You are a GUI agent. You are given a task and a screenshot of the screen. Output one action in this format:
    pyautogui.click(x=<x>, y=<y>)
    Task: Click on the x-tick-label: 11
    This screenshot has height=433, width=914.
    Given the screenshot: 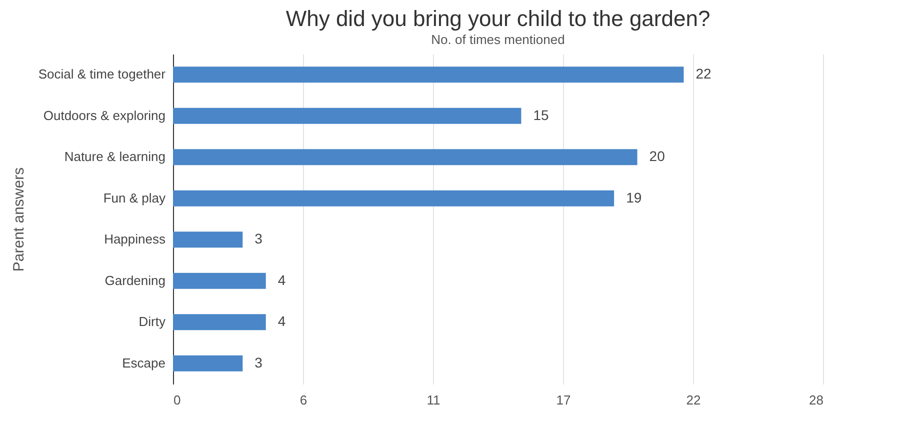 What is the action you would take?
    pyautogui.click(x=433, y=400)
    